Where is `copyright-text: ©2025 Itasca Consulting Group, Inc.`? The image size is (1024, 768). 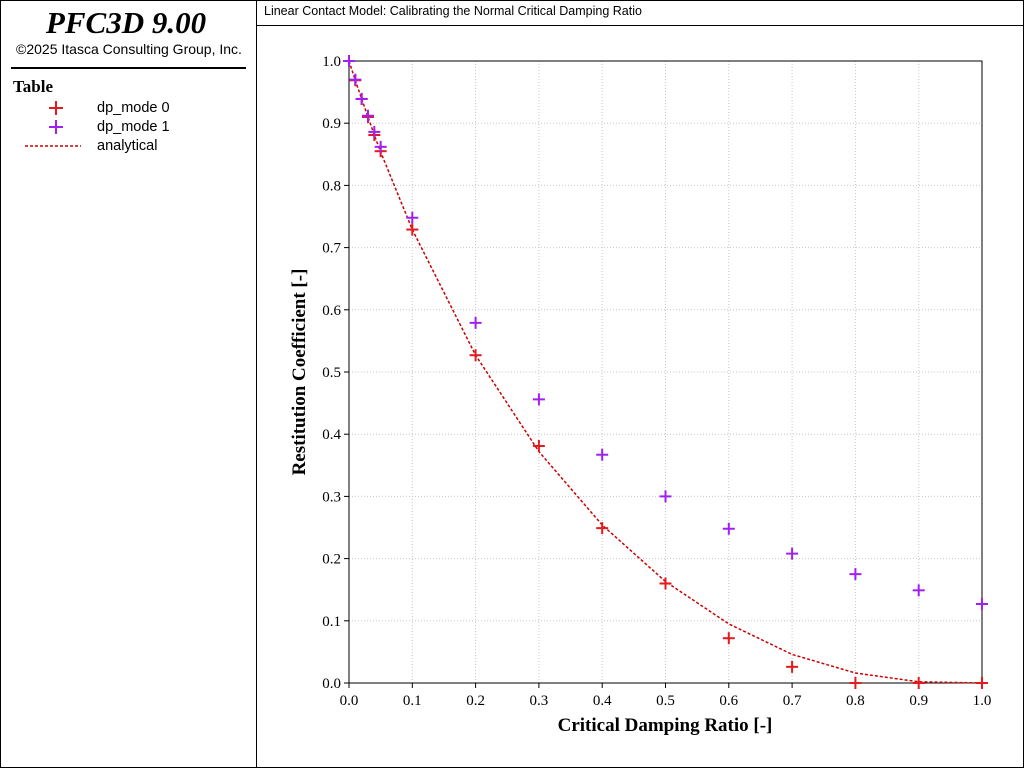
copyright-text: ©2025 Itasca Consulting Group, Inc. is located at coordinates (129, 49).